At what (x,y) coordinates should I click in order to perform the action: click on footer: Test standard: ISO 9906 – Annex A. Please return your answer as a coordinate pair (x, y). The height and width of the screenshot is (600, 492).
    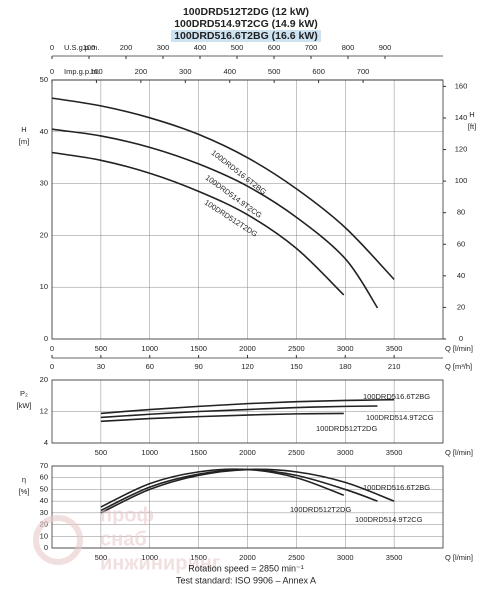
    Looking at the image, I should click on (246, 580).